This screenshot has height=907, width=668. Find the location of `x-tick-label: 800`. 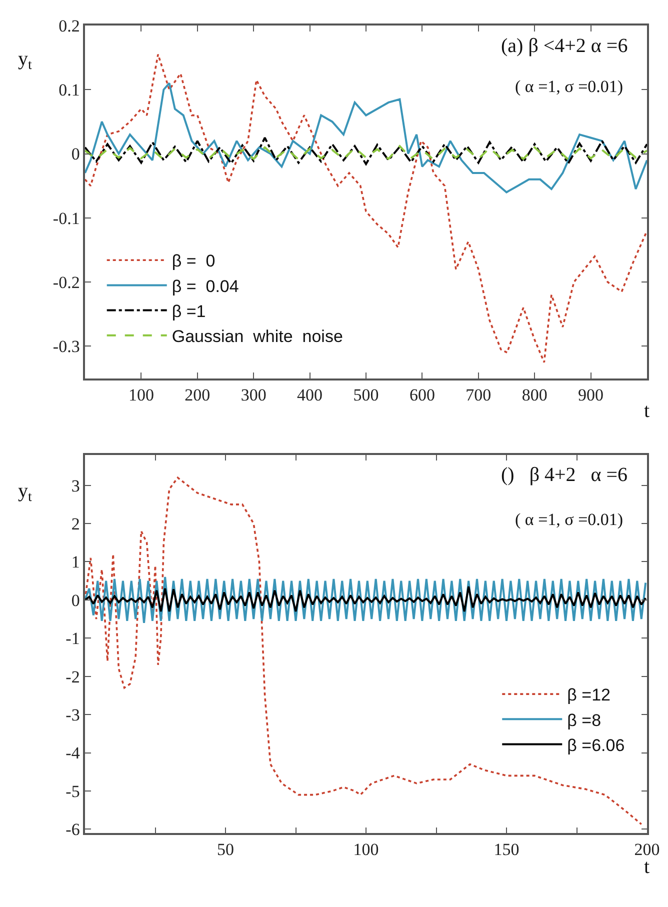

x-tick-label: 800 is located at coordinates (535, 394).